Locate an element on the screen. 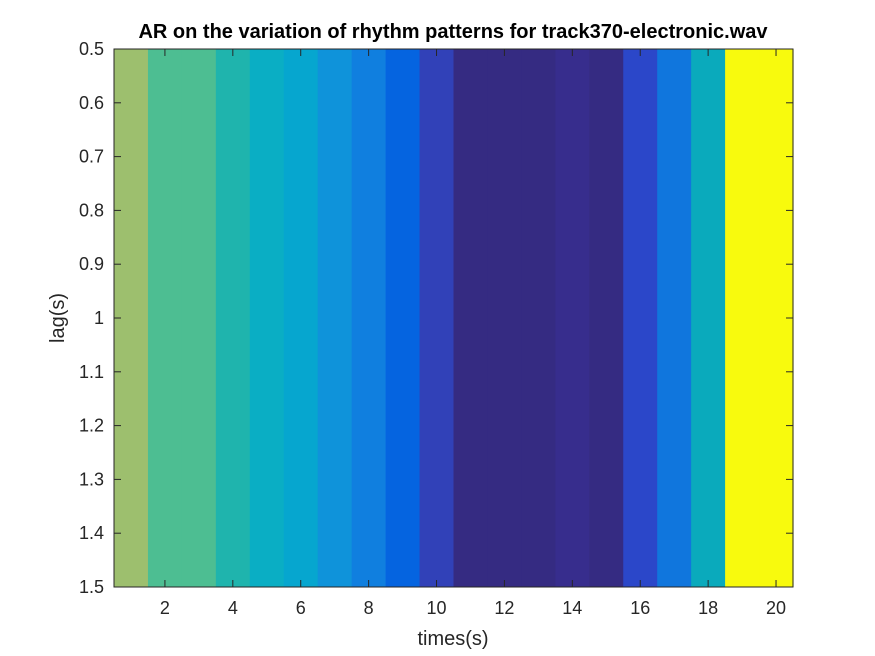 The height and width of the screenshot is (656, 875). y-tick-label: 1.1 is located at coordinates (91, 372).